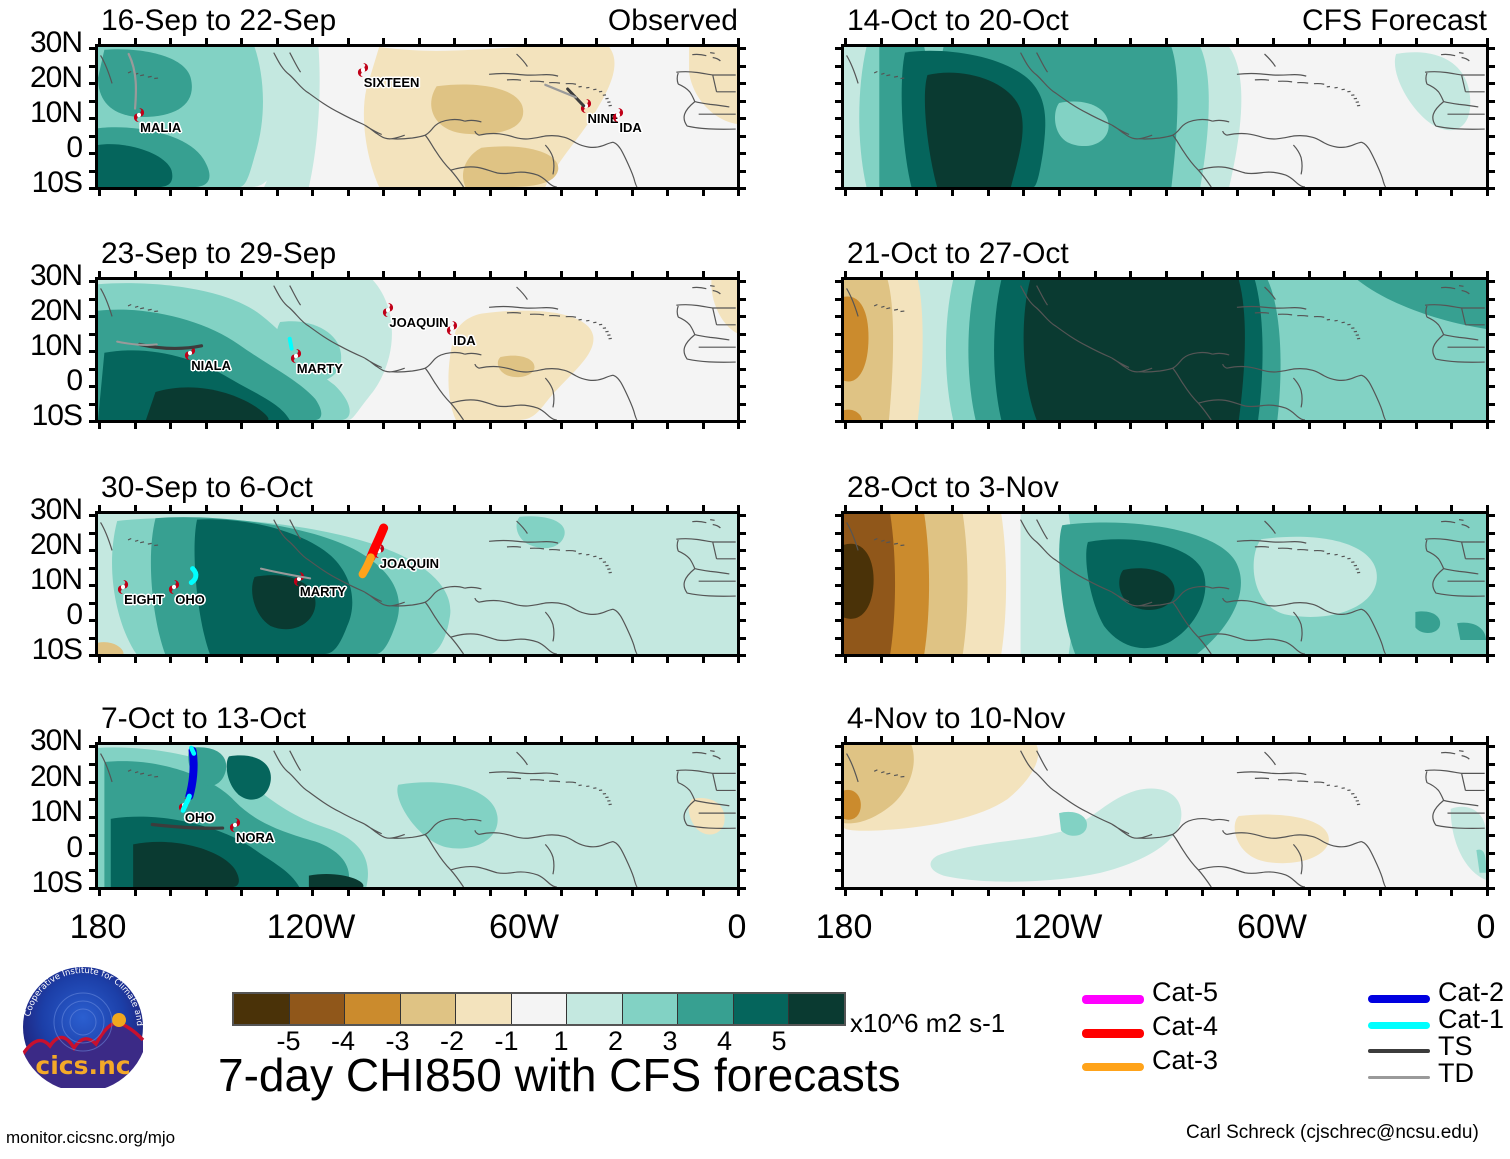  Describe the element at coordinates (56, 42) in the screenshot. I see `y-axis-tick-p1-0: 30N` at that location.